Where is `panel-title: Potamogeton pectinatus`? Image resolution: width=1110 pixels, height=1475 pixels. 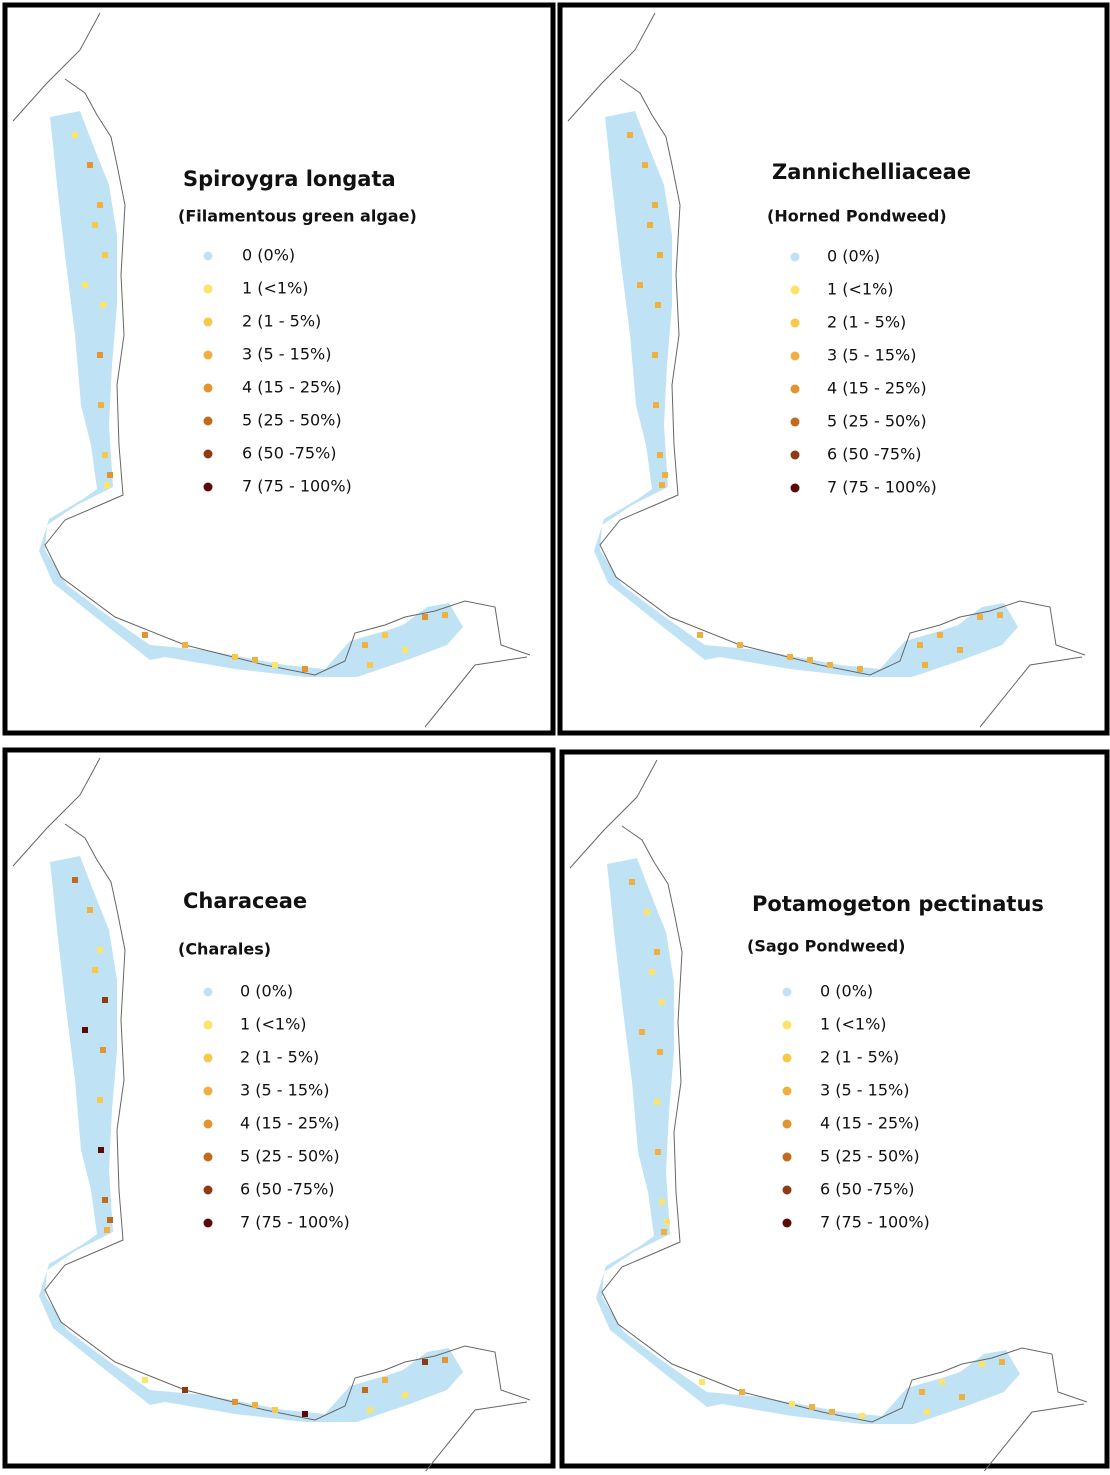
panel-title: Potamogeton pectinatus is located at coordinates (898, 904).